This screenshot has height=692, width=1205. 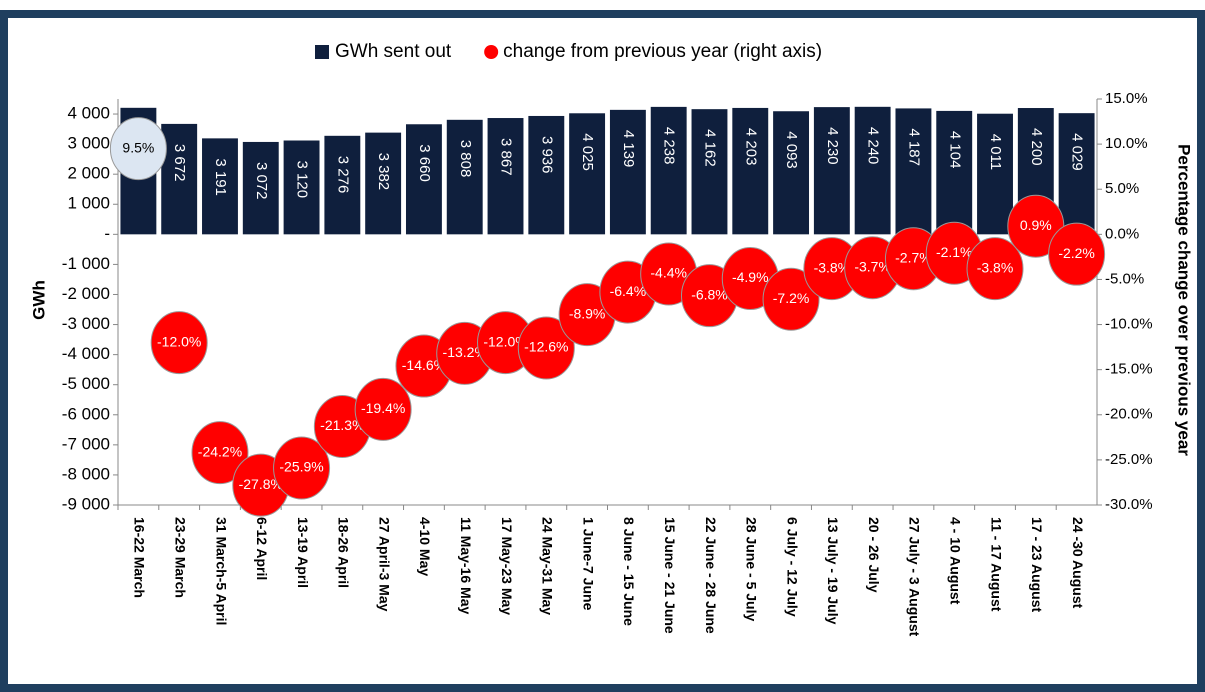 What do you see at coordinates (465, 352) in the screenshot?
I see `marker-label: -13.2%` at bounding box center [465, 352].